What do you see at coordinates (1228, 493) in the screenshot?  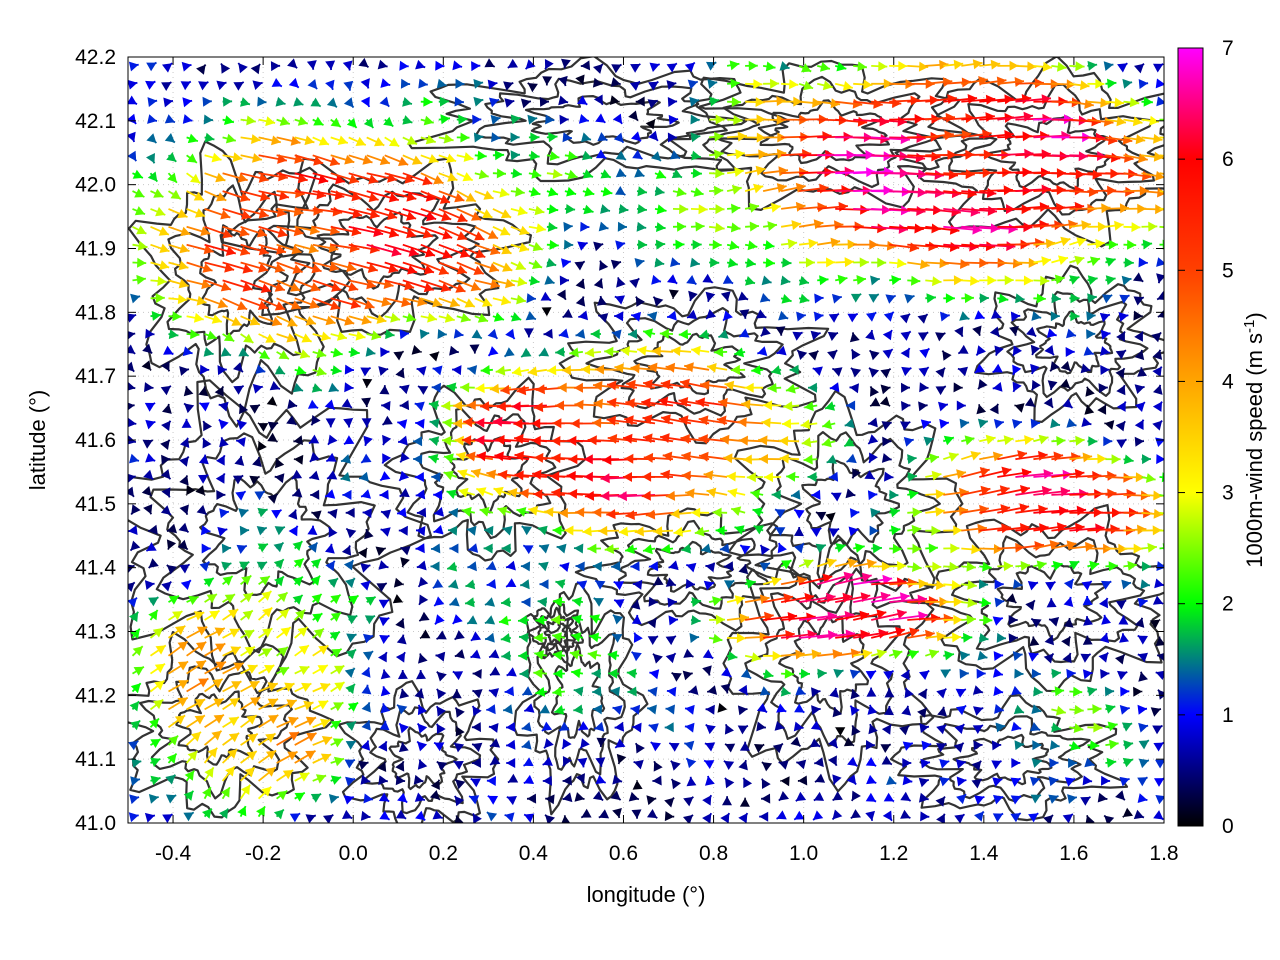 I see `colorbar-tick-label: 3` at bounding box center [1228, 493].